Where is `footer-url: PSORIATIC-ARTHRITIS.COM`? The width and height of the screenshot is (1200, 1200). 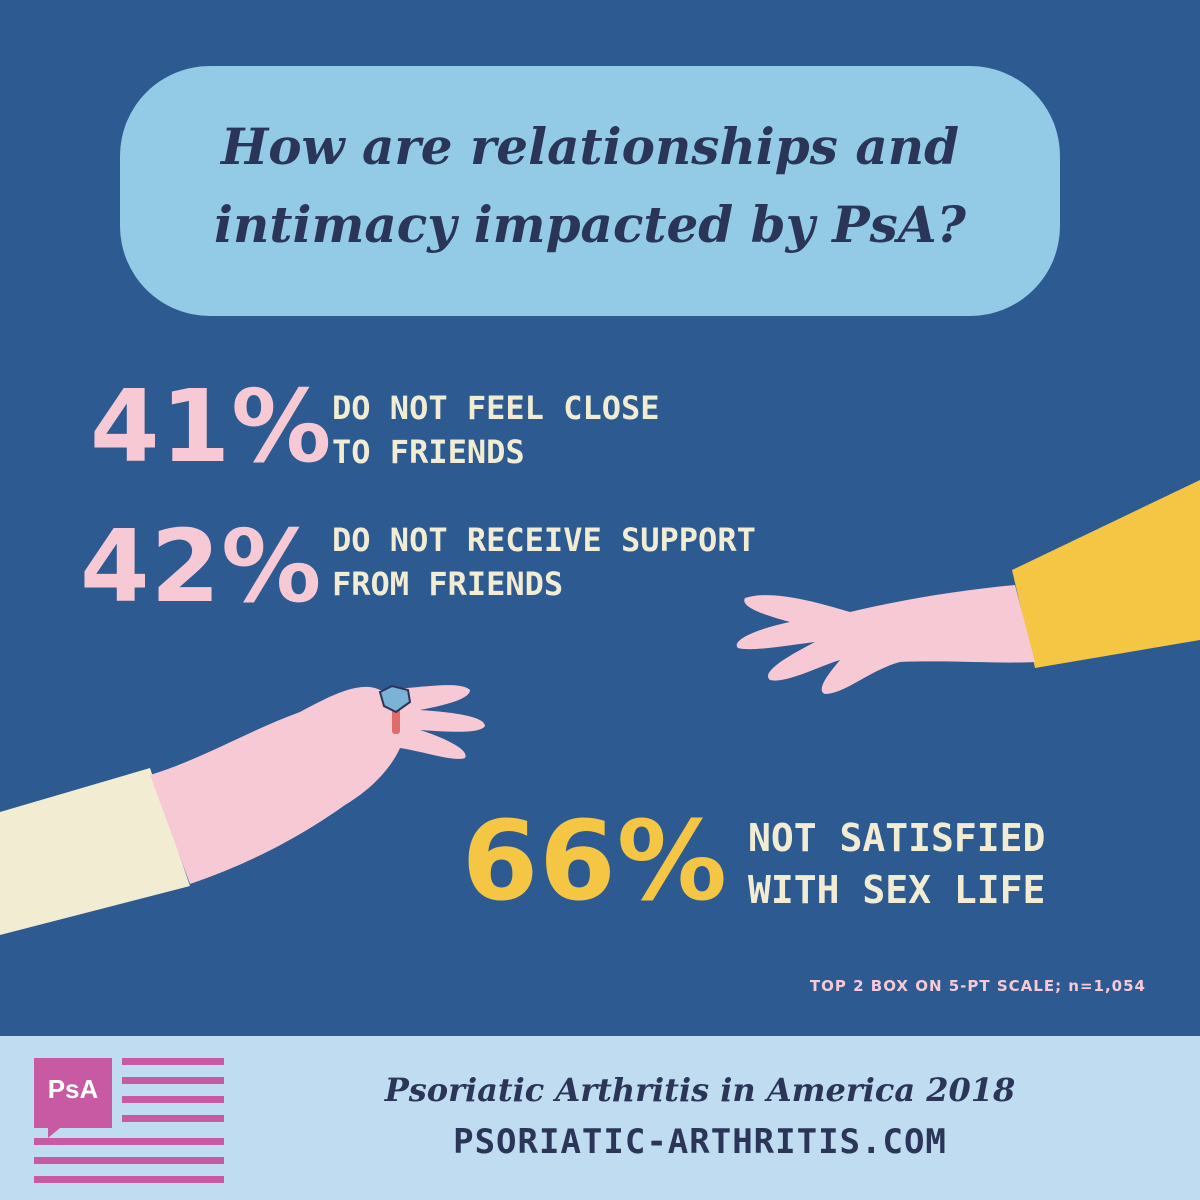 footer-url: PSORIATIC-ARTHRITIS.COM is located at coordinates (700, 1142).